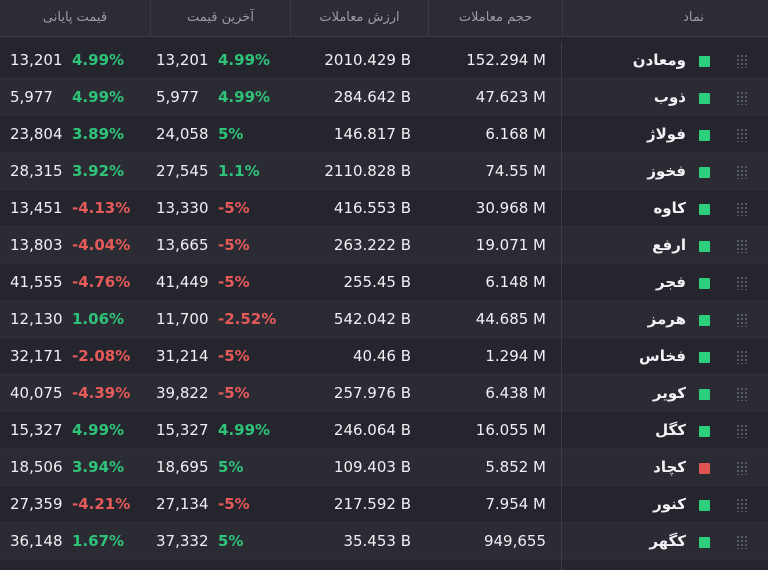 This screenshot has width=768, height=570. I want to click on close-change-pct: 3.94%, so click(98, 467).